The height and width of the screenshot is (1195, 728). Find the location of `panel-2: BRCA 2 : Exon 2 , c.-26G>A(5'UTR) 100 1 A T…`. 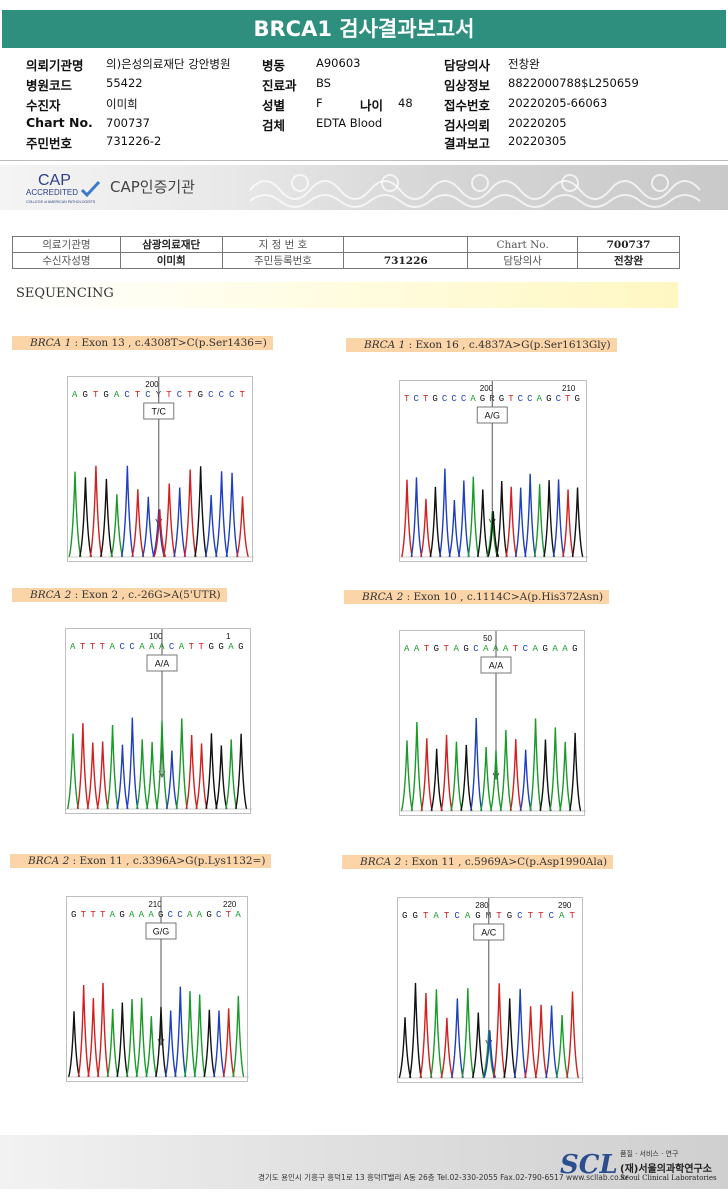

panel-2: BRCA 2 : Exon 2 , c.-26G>A(5'UTR) 100 1 A T… is located at coordinates (153, 708).